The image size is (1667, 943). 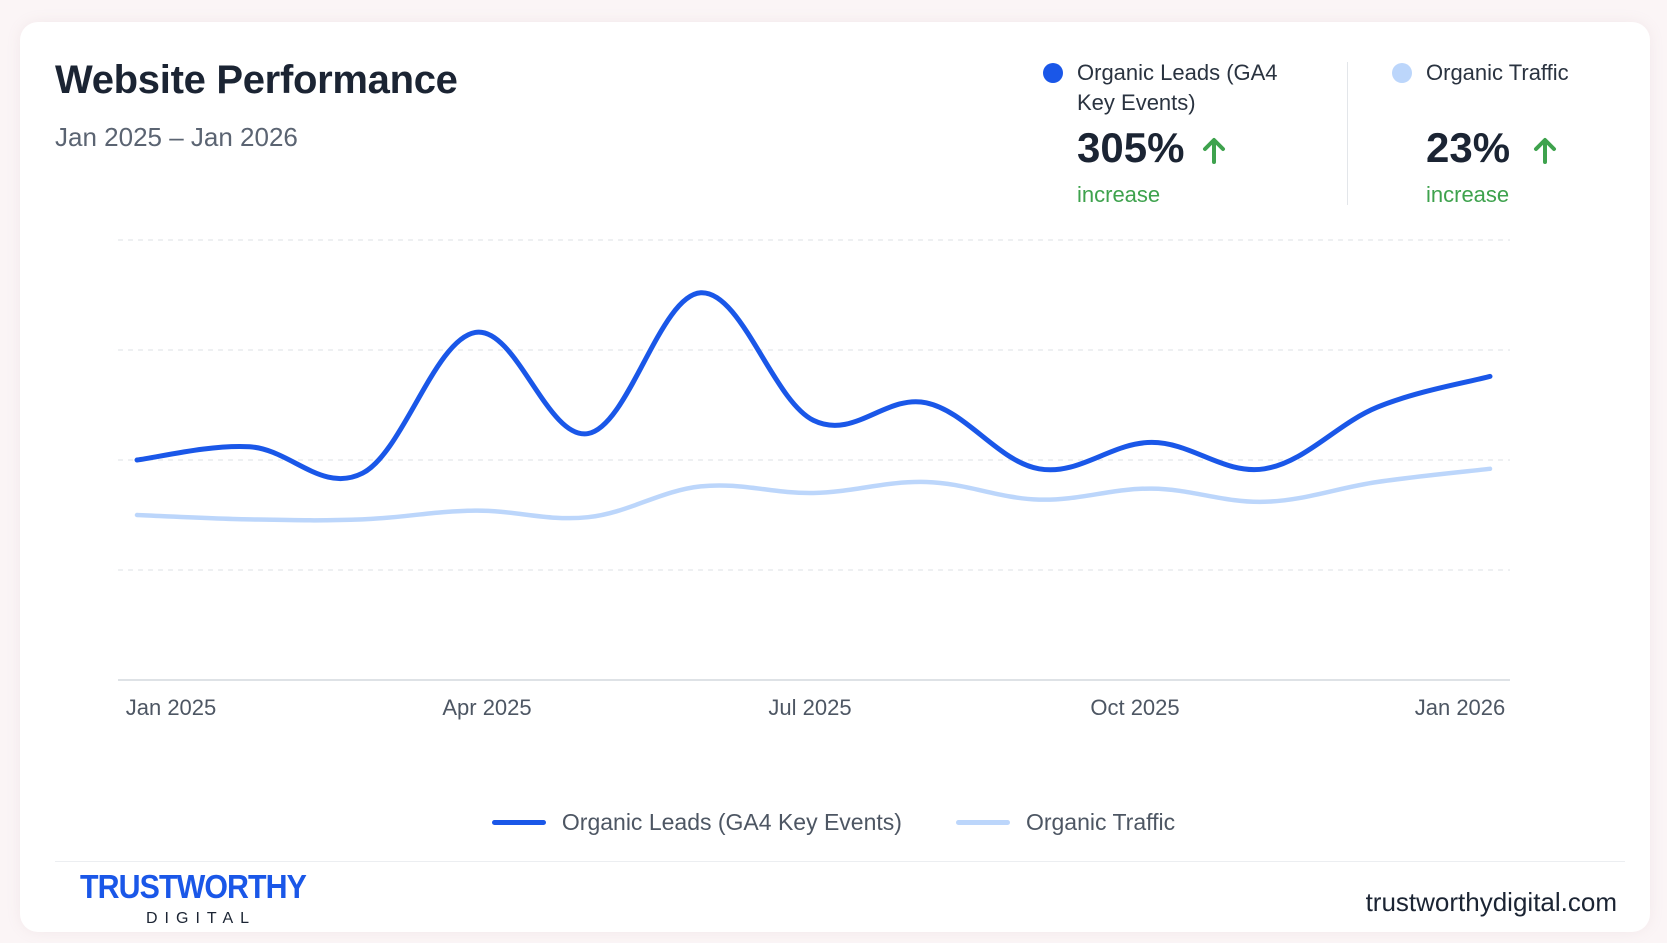 What do you see at coordinates (171, 707) in the screenshot?
I see `x-tick-label: Jan 2025` at bounding box center [171, 707].